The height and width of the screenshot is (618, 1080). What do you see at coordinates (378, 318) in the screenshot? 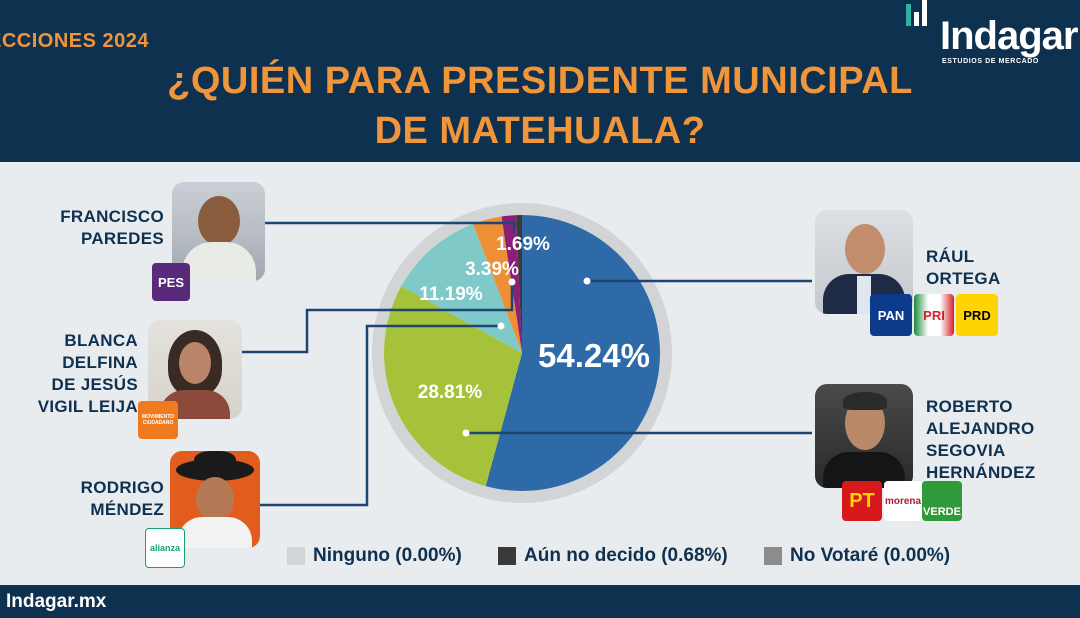
I see `leader-line-vigil` at bounding box center [378, 318].